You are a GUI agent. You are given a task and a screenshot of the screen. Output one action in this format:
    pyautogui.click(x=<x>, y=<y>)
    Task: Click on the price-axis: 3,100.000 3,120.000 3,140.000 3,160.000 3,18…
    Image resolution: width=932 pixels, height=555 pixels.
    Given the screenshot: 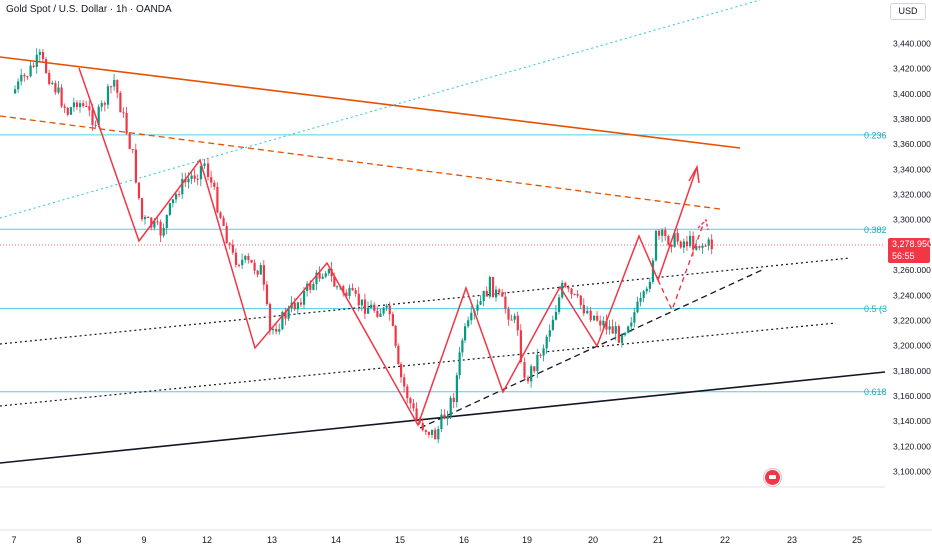 What is the action you would take?
    pyautogui.click(x=912, y=258)
    